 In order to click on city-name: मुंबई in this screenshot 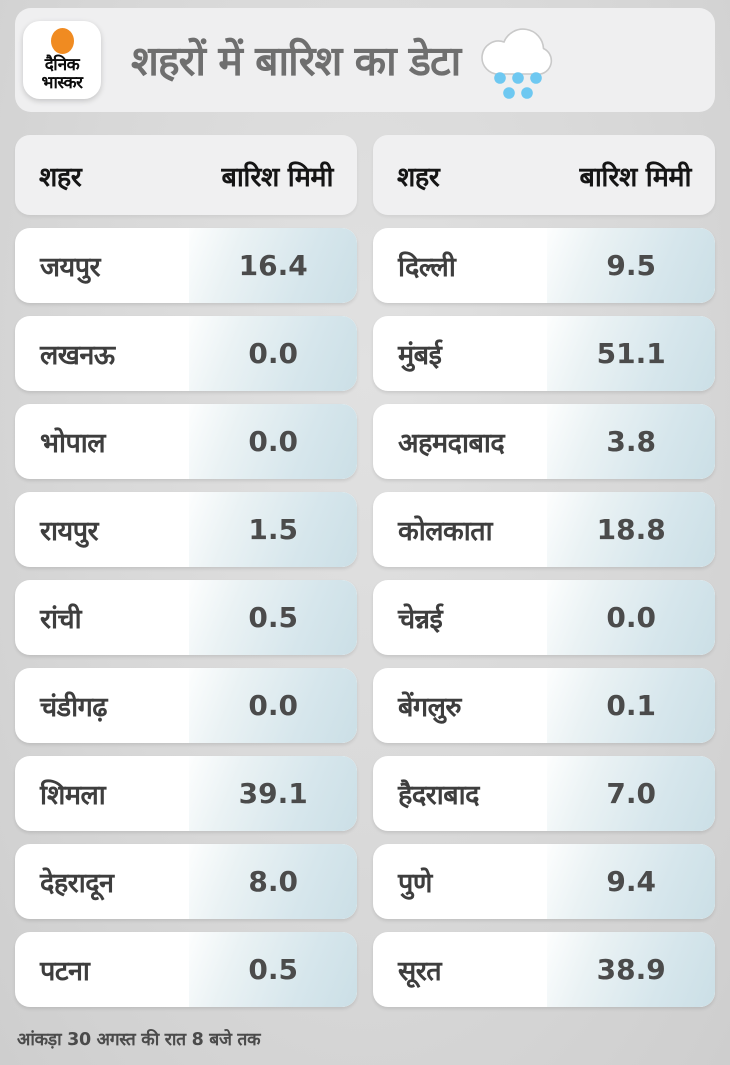, I will do `click(420, 355)`.